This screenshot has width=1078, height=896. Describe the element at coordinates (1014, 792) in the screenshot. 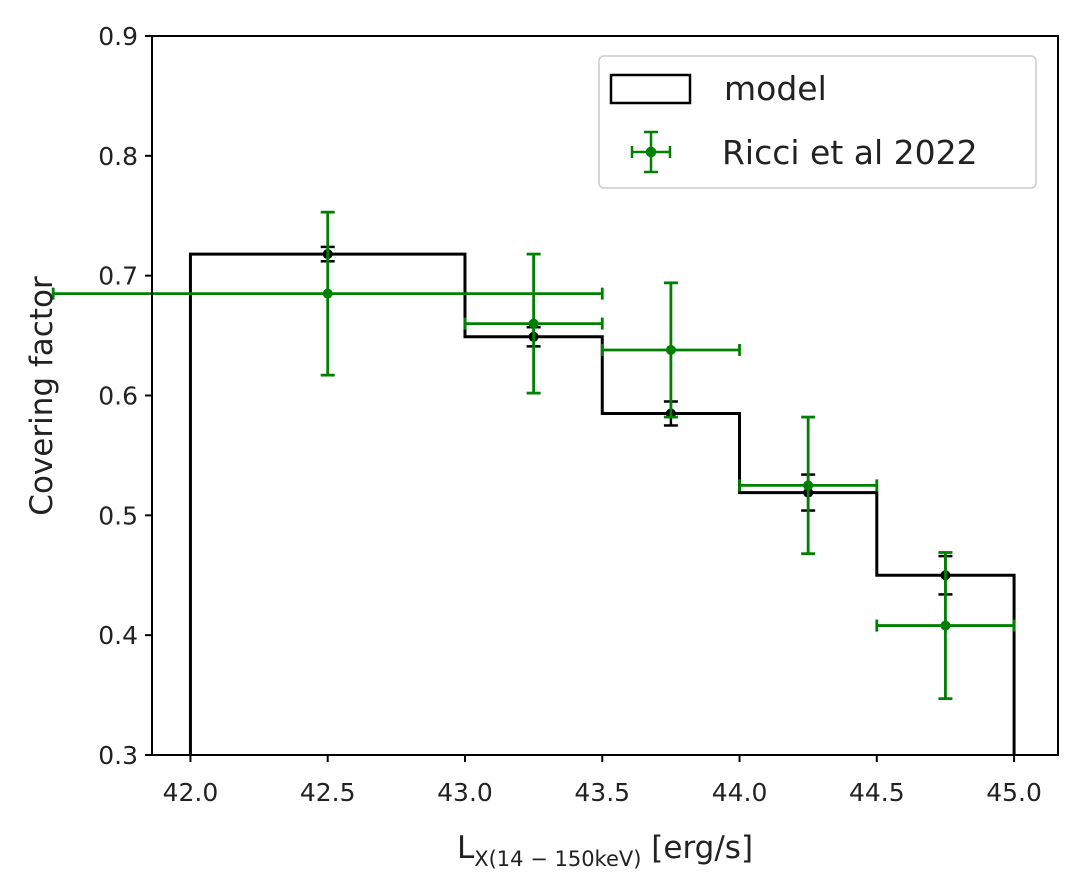

I see `x-tick-label: 45.0` at that location.